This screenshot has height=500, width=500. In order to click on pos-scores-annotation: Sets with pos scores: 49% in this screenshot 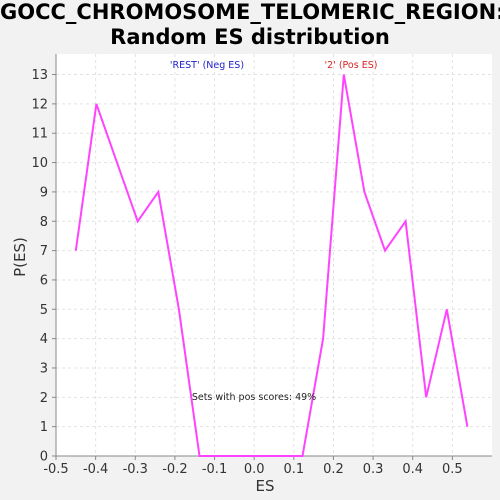, I will do `click(254, 397)`.